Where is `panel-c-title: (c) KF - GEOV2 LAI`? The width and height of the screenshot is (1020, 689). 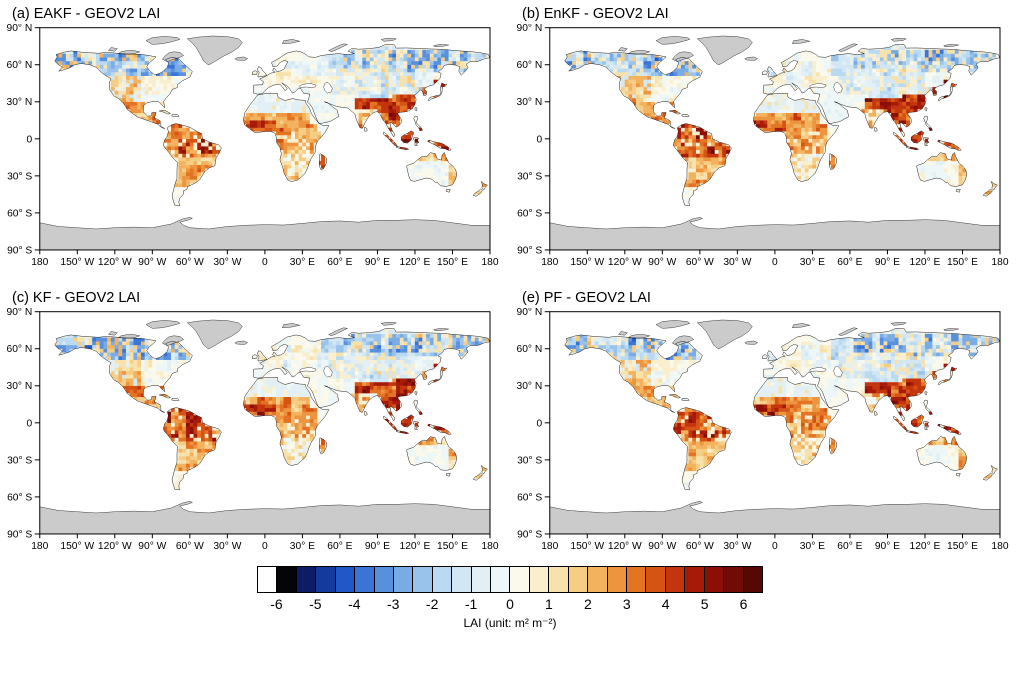 panel-c-title: (c) KF - GEOV2 LAI is located at coordinates (76, 298).